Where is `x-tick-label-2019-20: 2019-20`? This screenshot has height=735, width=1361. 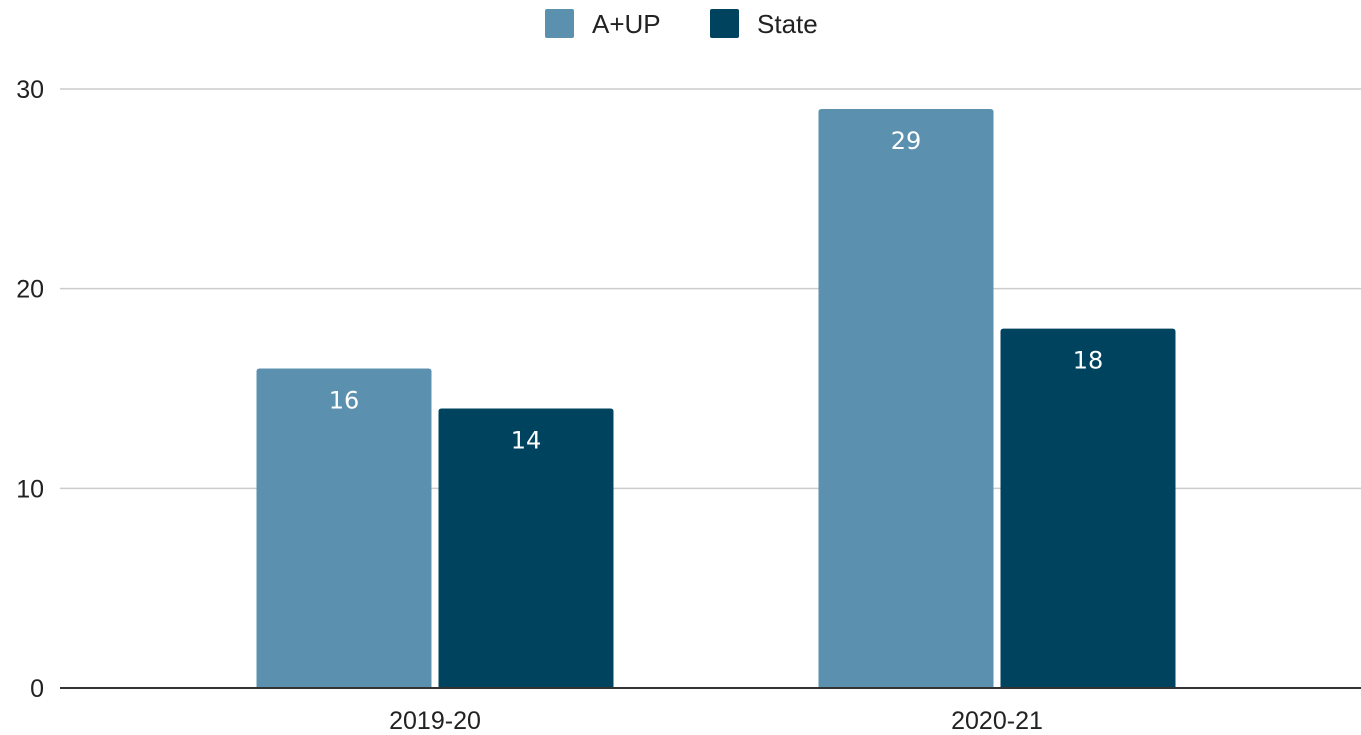 x-tick-label-2019-20: 2019-20 is located at coordinates (435, 721).